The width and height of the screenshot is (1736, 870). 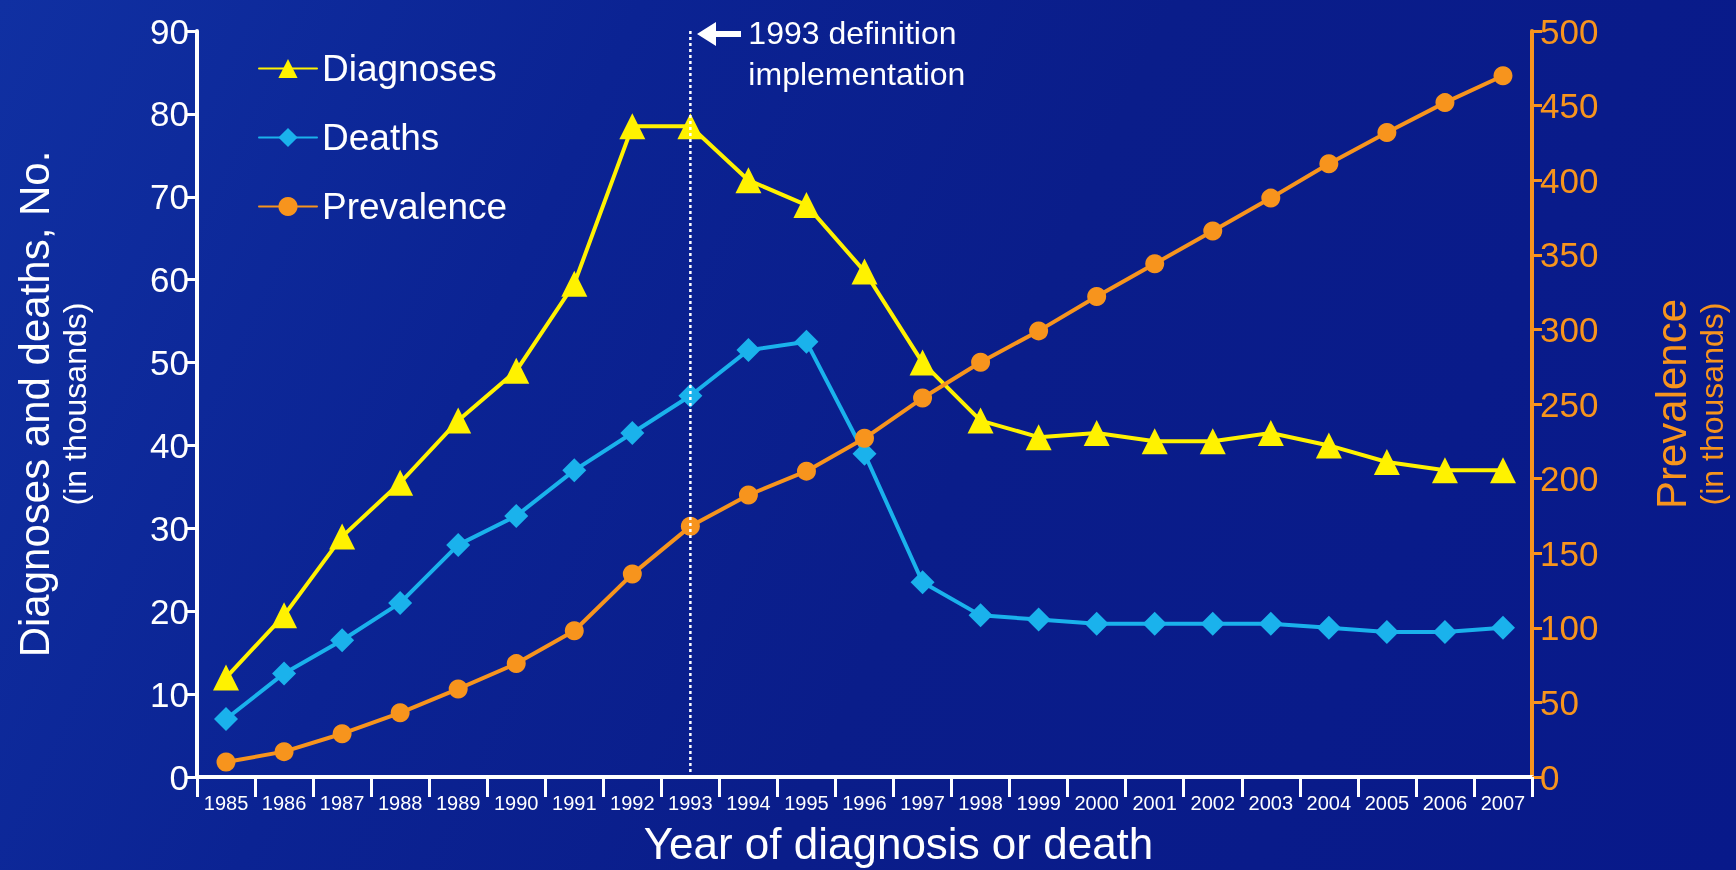 What do you see at coordinates (1569, 553) in the screenshot?
I see `y2-tick-label: 150` at bounding box center [1569, 553].